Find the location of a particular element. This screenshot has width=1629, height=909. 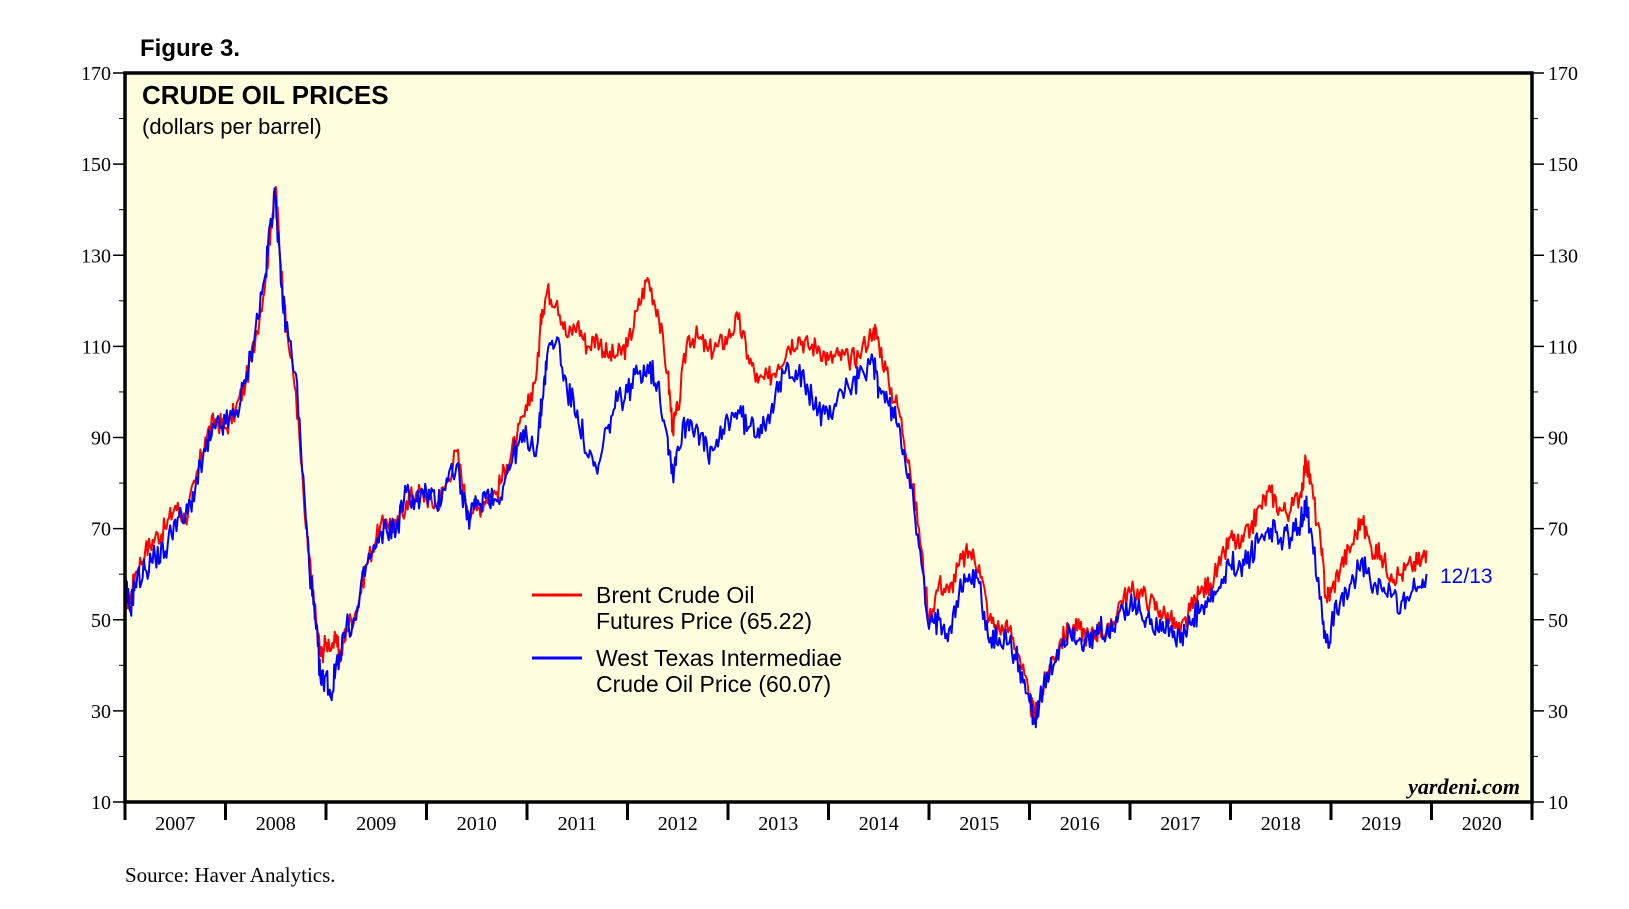

y-tick-label-left: 150 is located at coordinates (96, 165).